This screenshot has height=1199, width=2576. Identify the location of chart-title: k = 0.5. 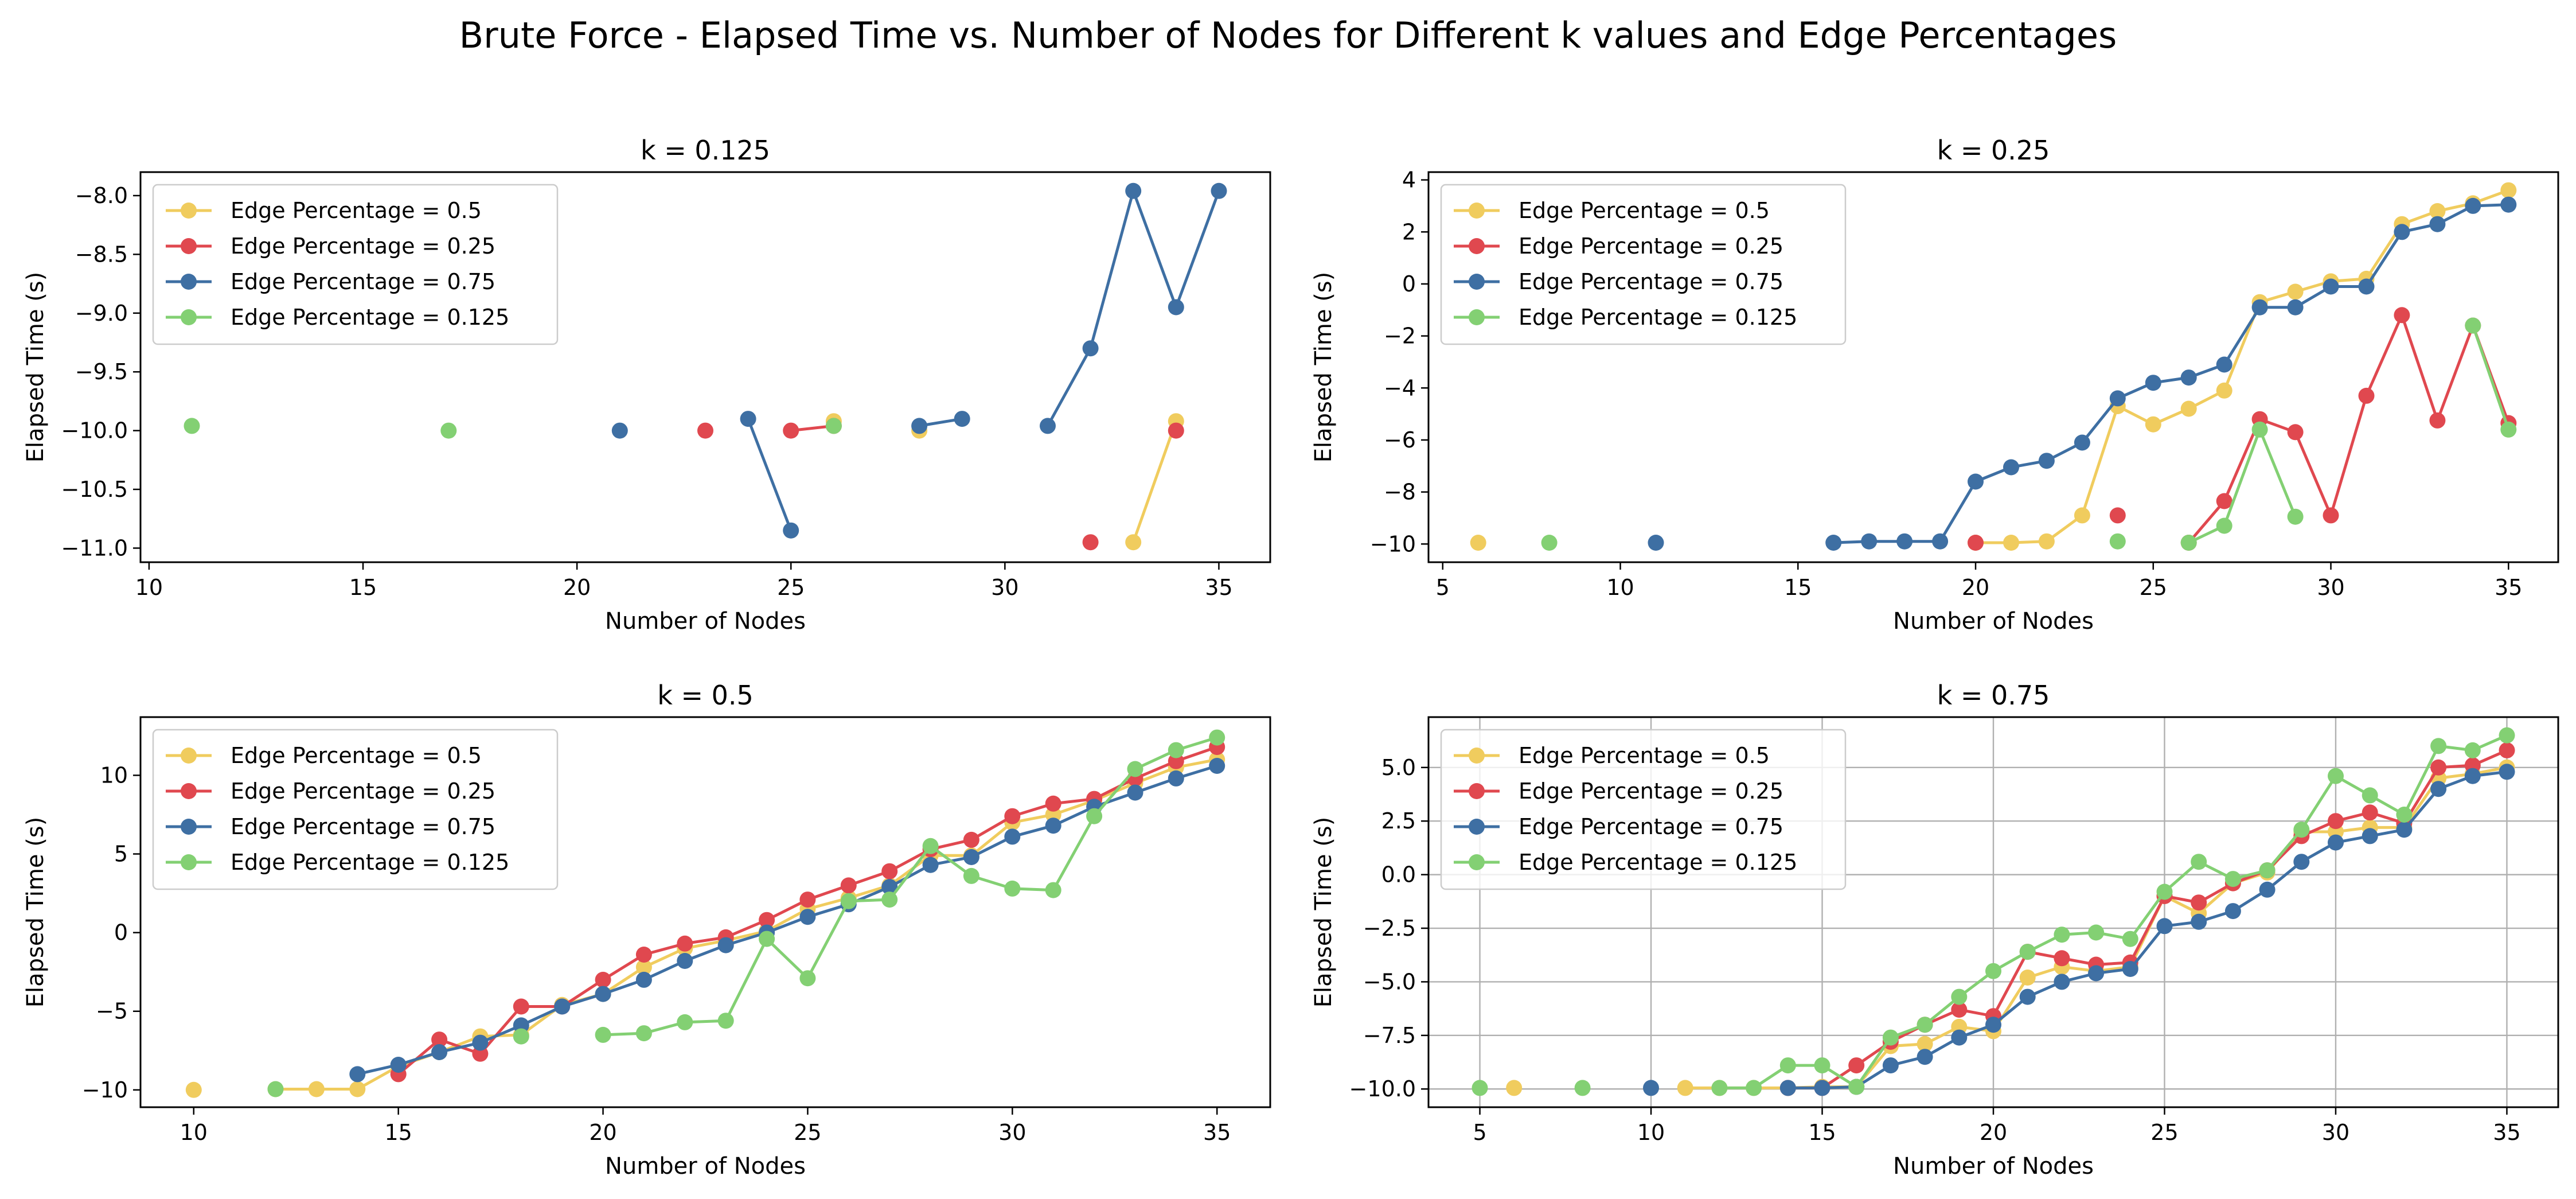
(706, 695).